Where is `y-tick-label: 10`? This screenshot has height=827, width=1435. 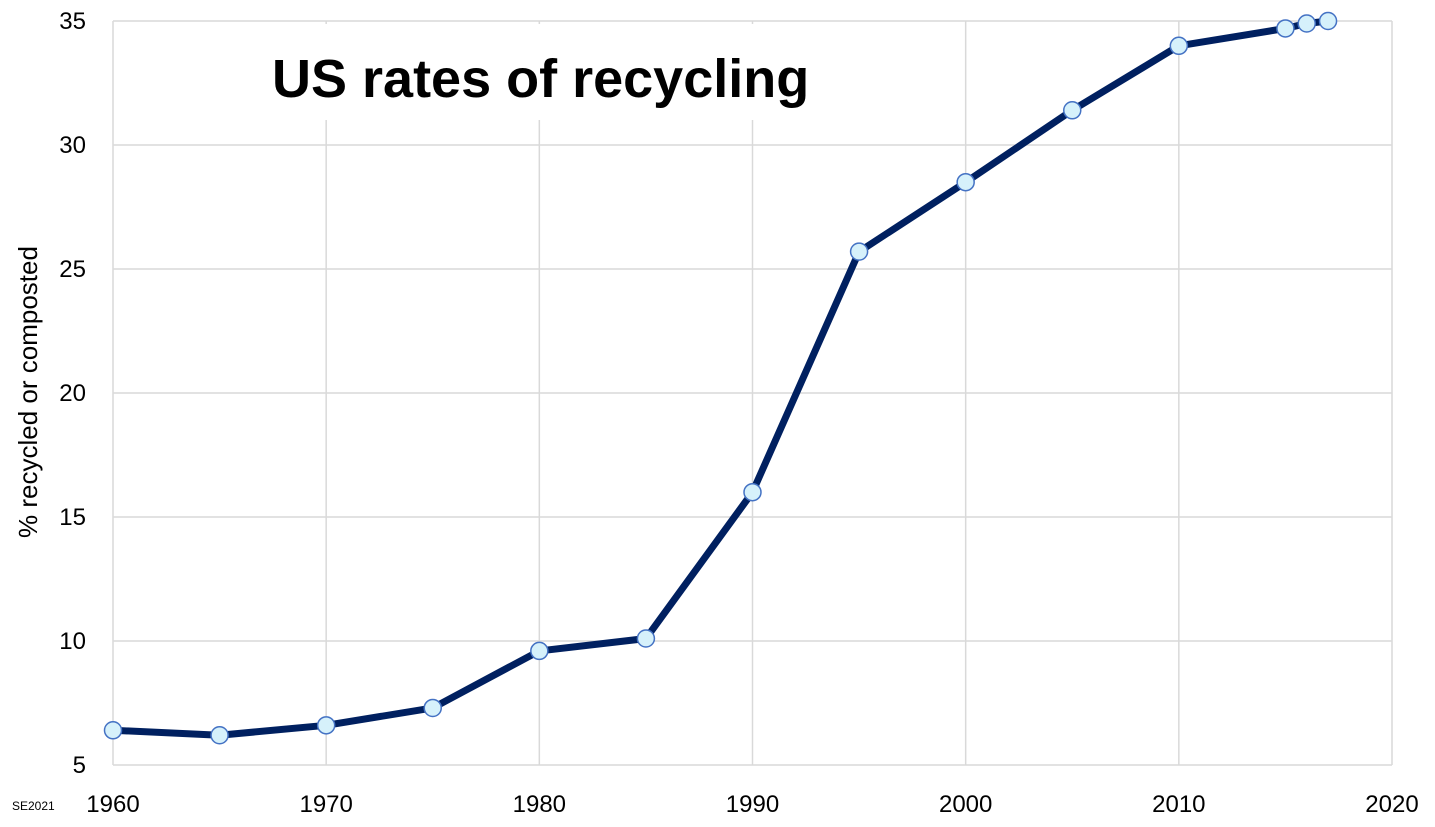
y-tick-label: 10 is located at coordinates (72, 641).